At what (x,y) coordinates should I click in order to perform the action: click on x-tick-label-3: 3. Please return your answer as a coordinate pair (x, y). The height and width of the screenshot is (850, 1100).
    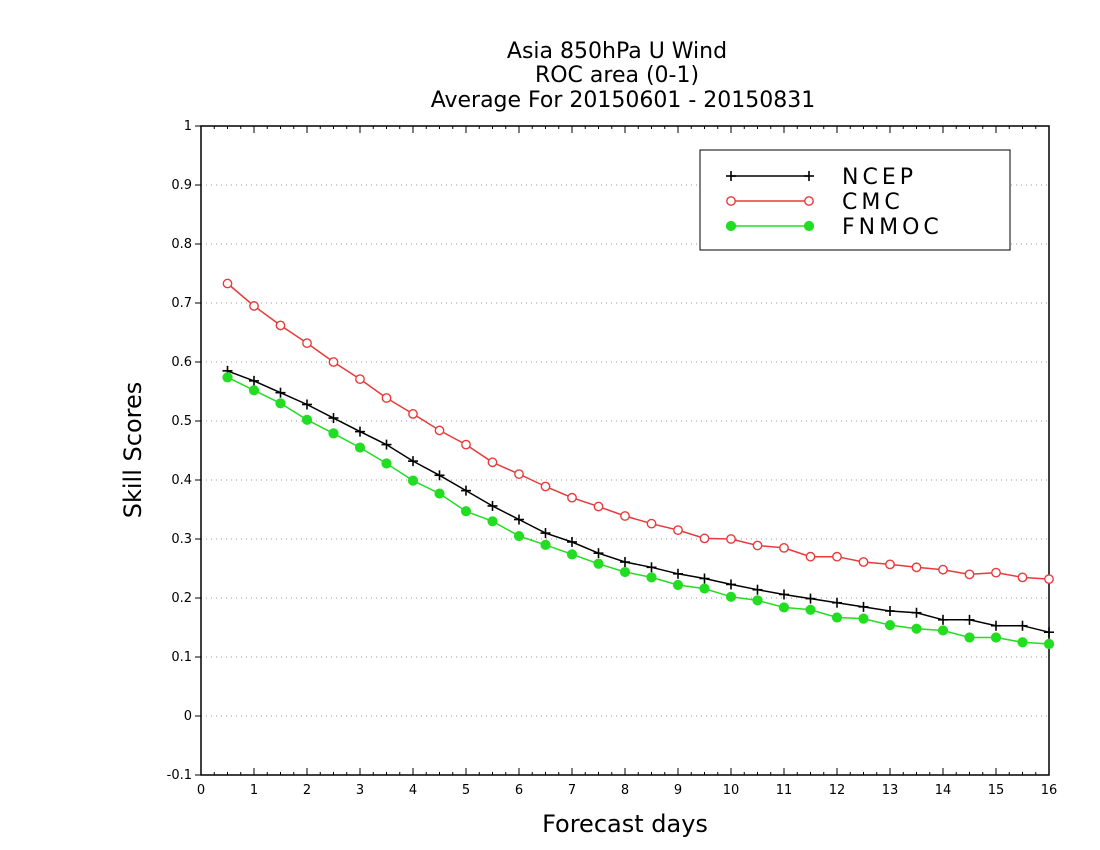
    Looking at the image, I should click on (360, 790).